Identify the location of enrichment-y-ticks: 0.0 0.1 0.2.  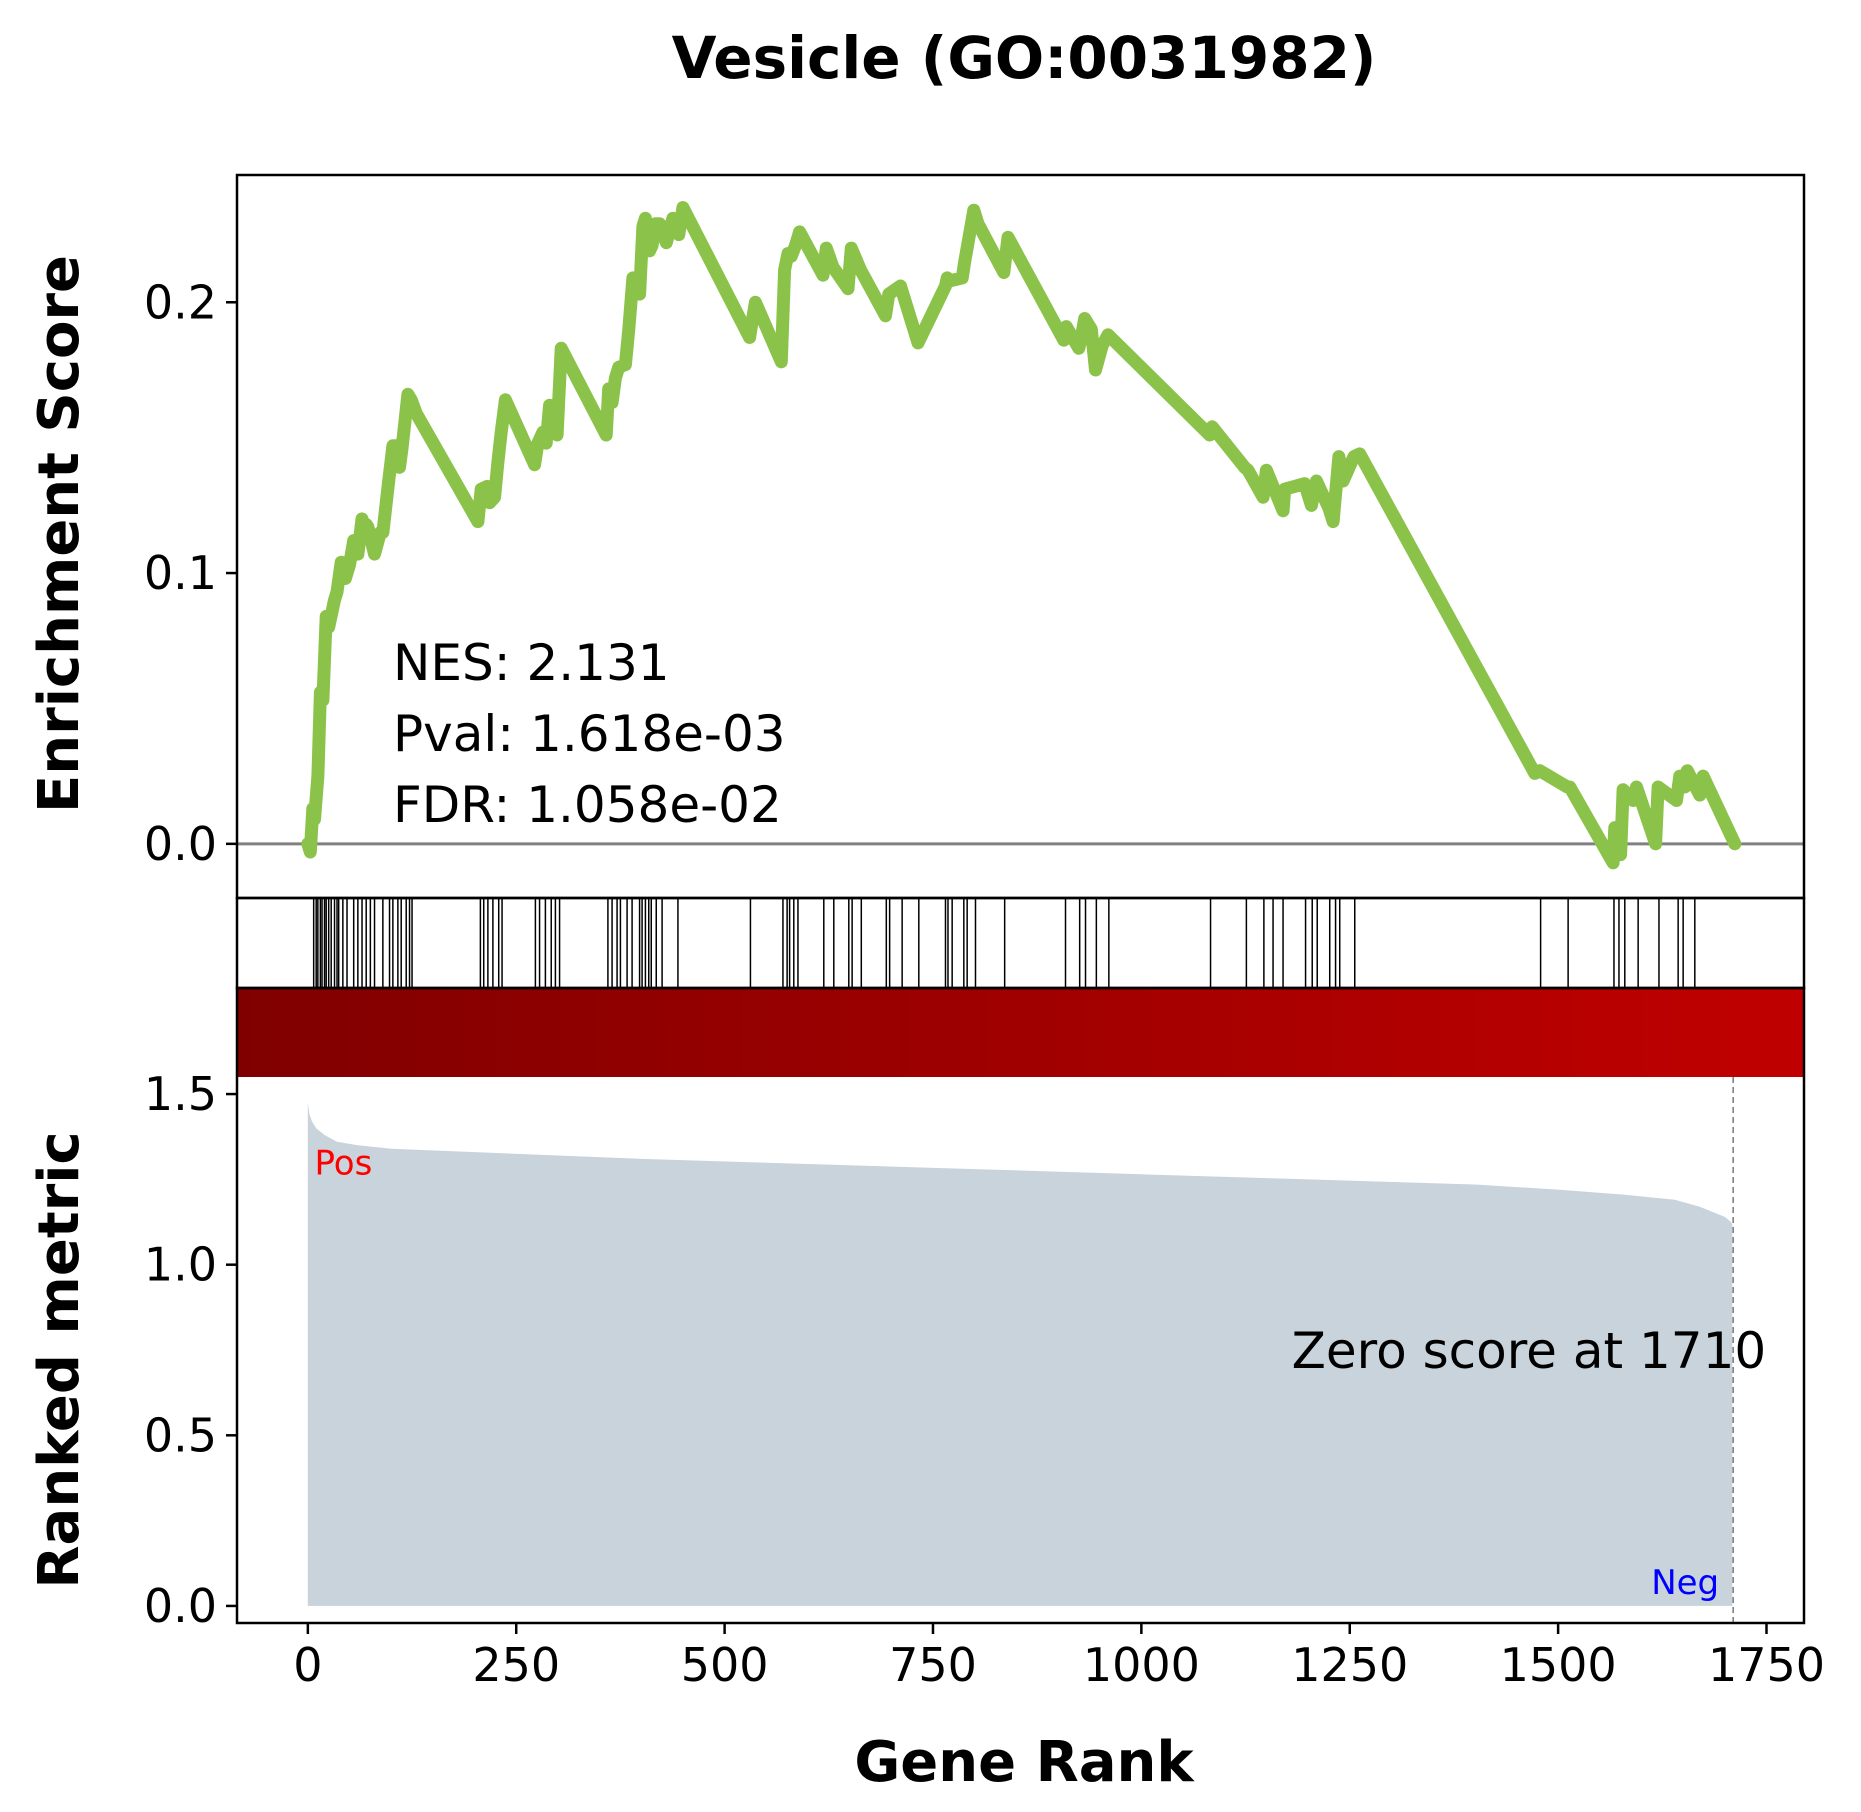
(190, 573).